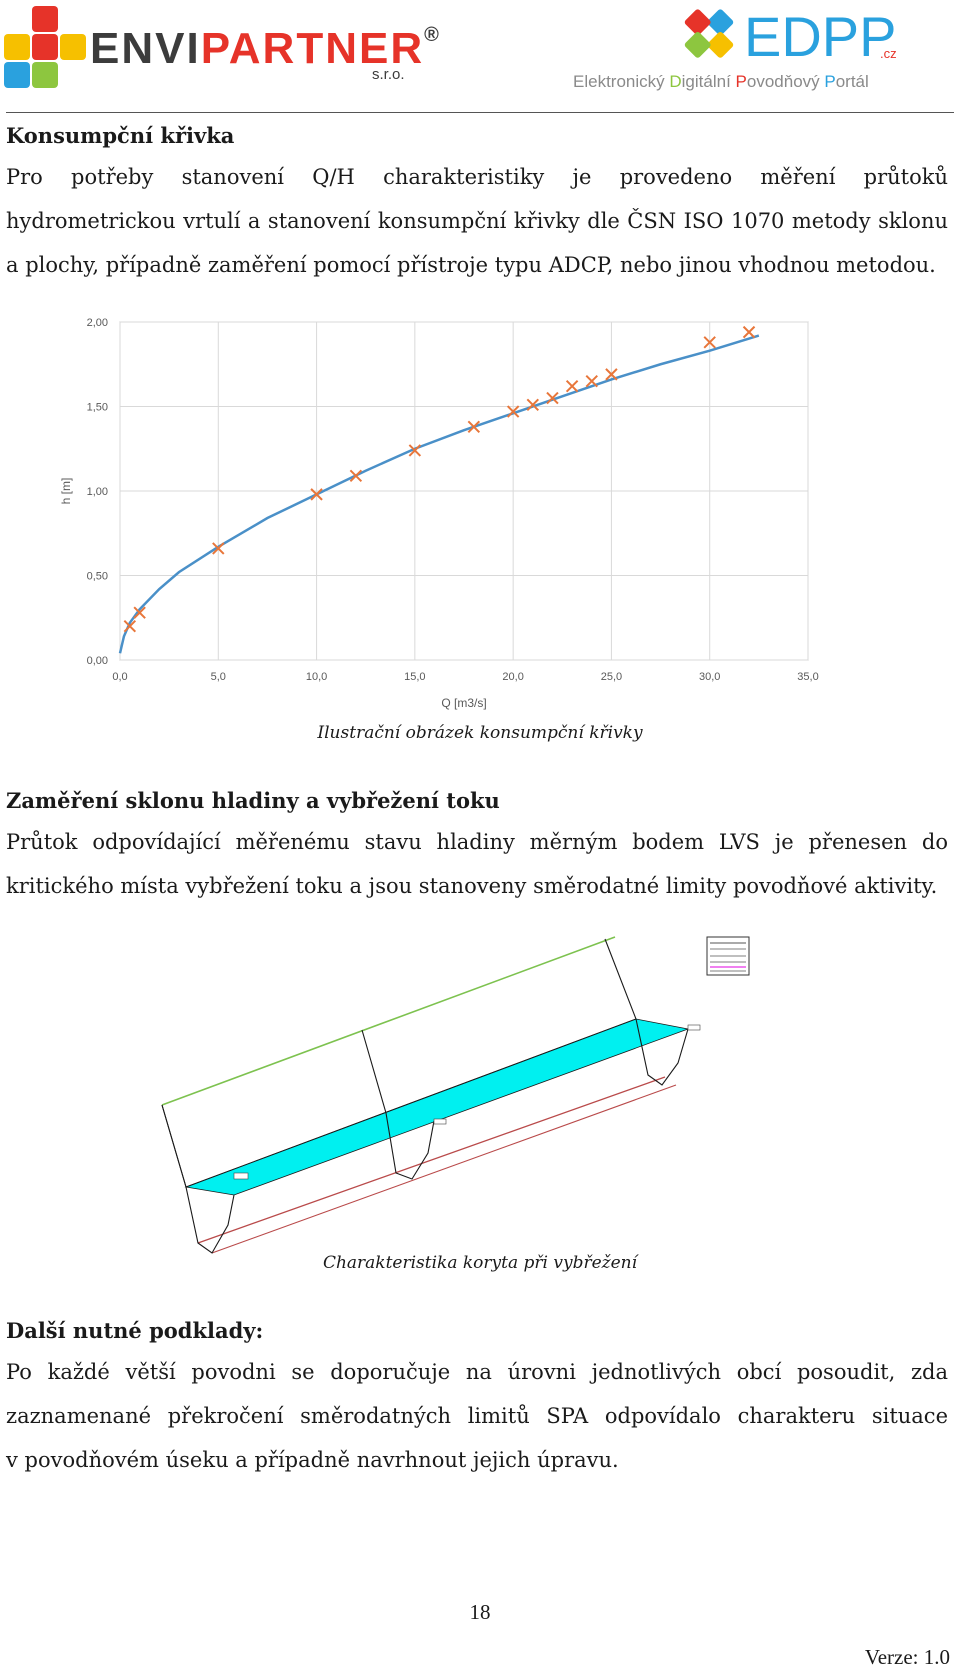  Describe the element at coordinates (512, 677) in the screenshot. I see `x-tick-label: 20,0` at that location.